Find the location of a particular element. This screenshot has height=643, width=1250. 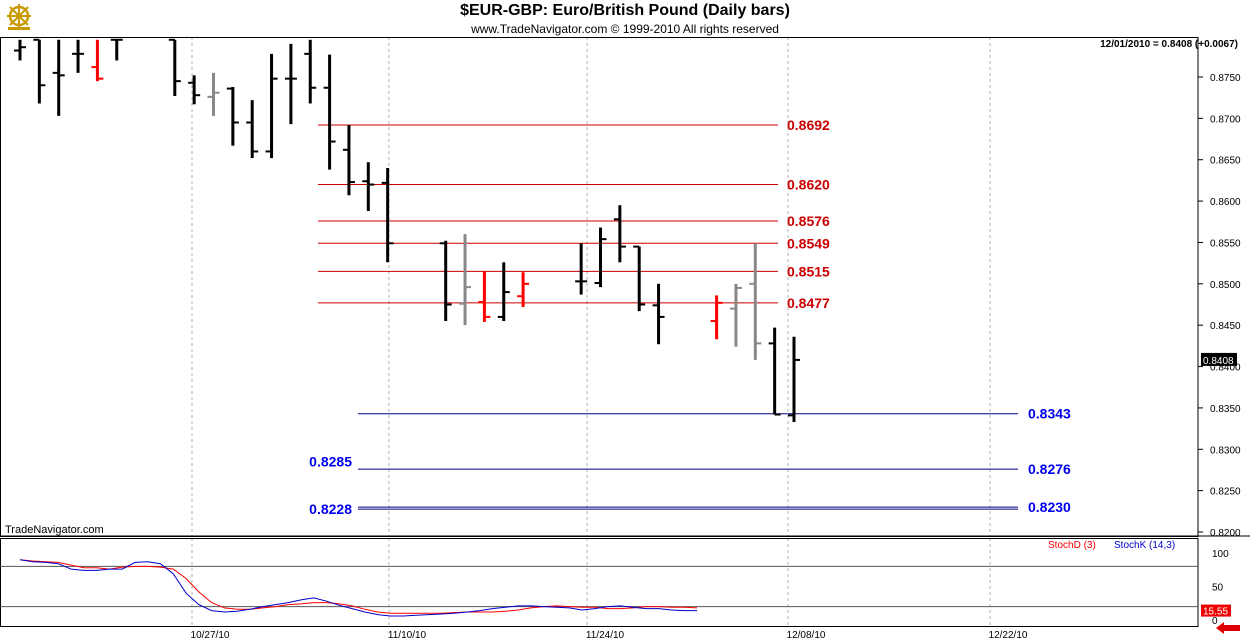

support-label: 0.8228 is located at coordinates (330, 509).